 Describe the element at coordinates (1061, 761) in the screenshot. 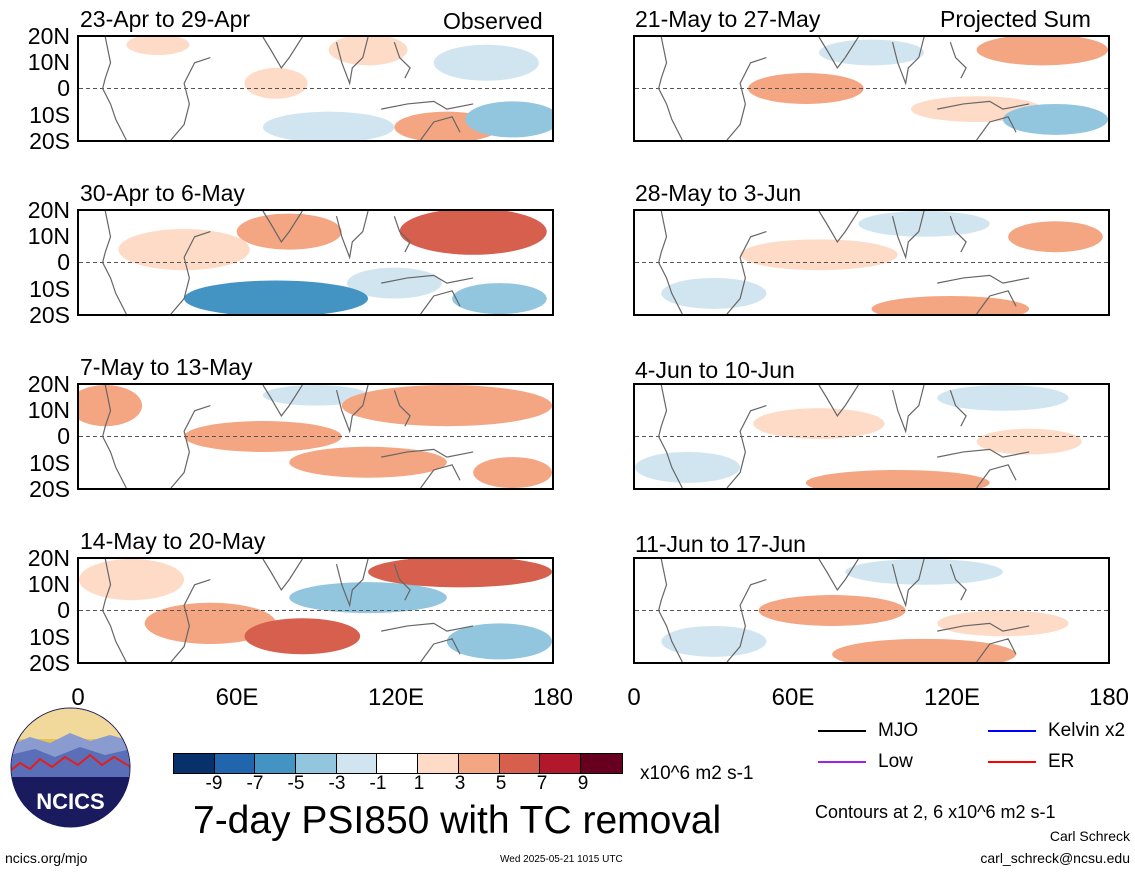

I see `legend-label: ER` at that location.